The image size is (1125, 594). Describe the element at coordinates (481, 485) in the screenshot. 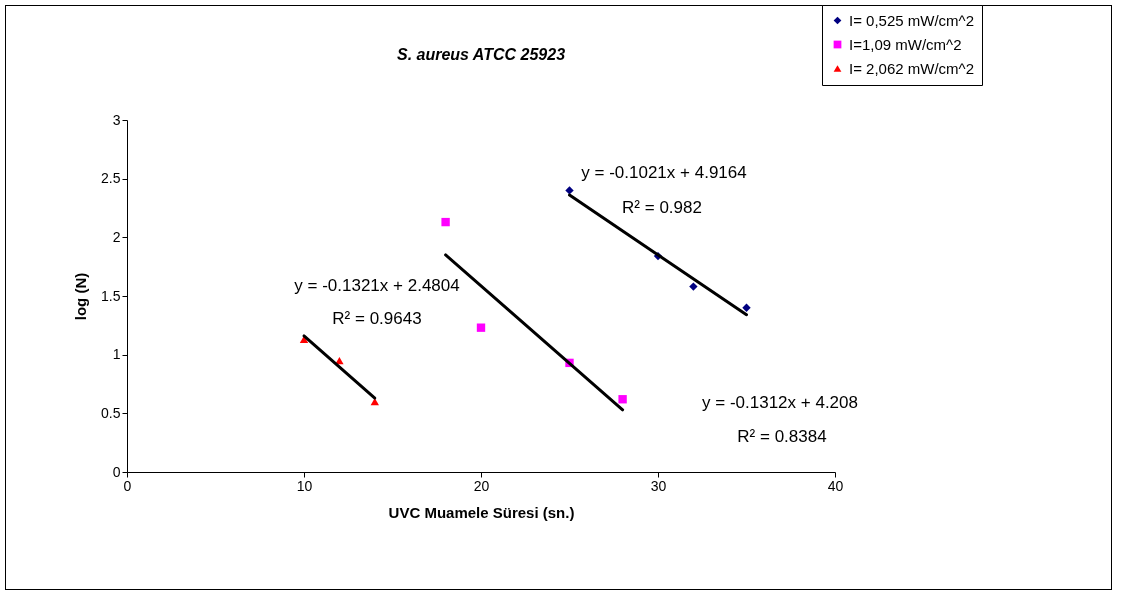

I see `x-tick-label: 20` at that location.